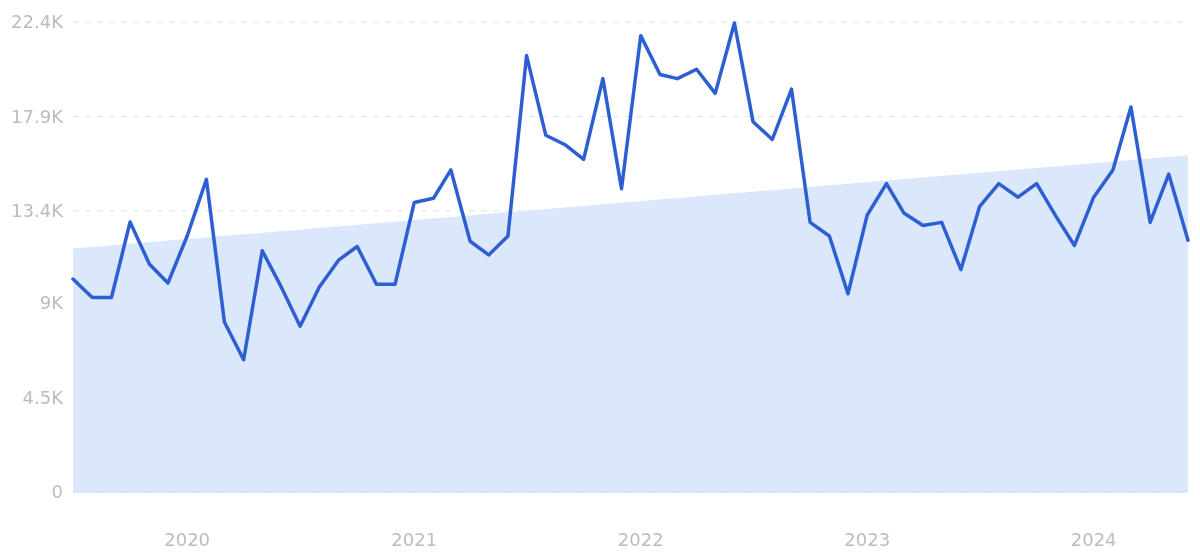  I want to click on x-tick-label: 2024, so click(1093, 539).